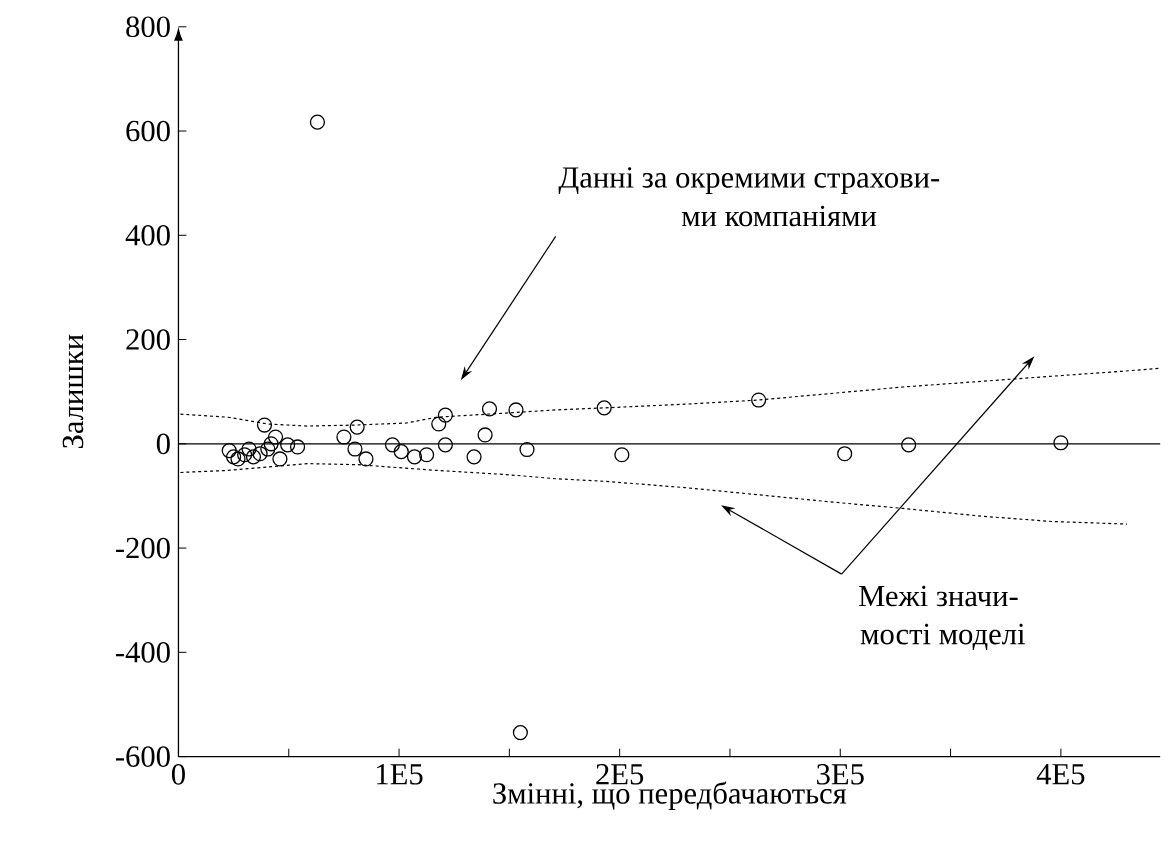 The height and width of the screenshot is (857, 1175). Describe the element at coordinates (779, 216) in the screenshot. I see `annotation: ми компаніями` at that location.